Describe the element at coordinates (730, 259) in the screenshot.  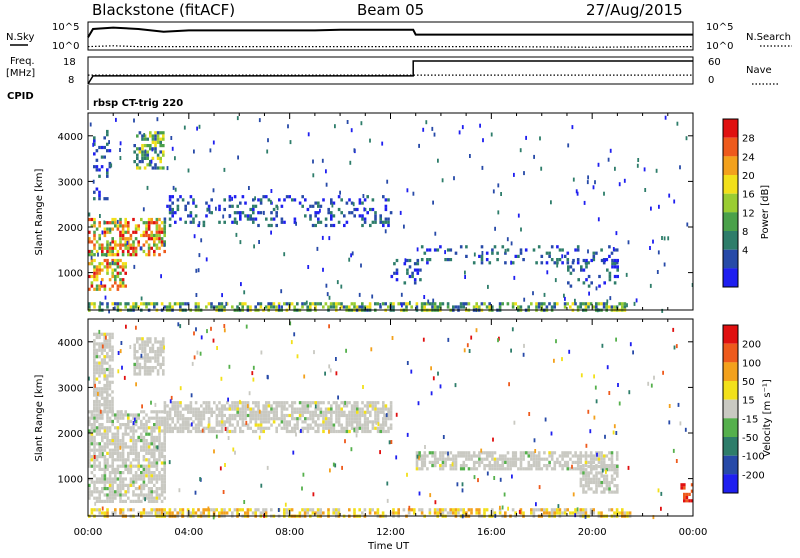
I see `colorbar-swatch` at that location.